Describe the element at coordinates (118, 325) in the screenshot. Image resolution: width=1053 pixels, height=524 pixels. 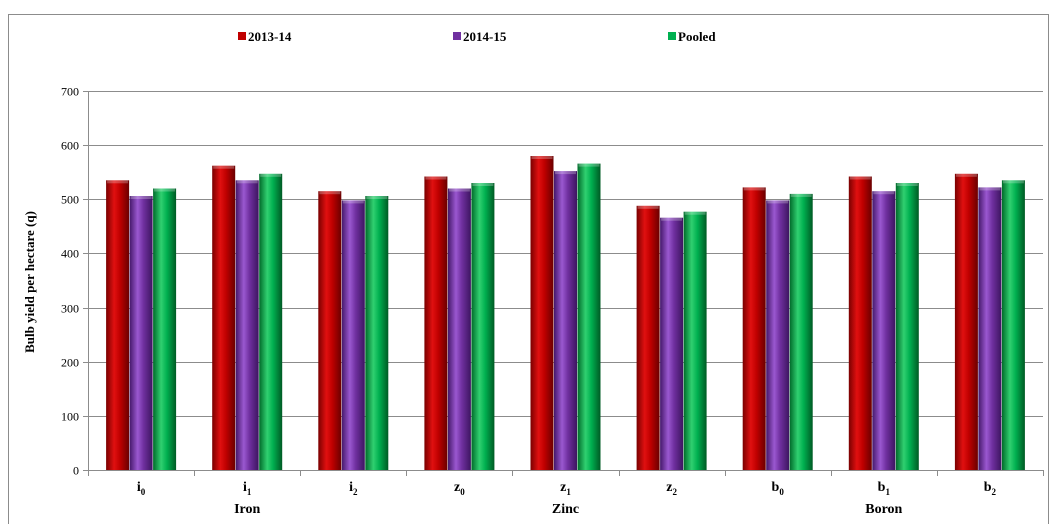
I see `bar-2013-14-i0` at that location.